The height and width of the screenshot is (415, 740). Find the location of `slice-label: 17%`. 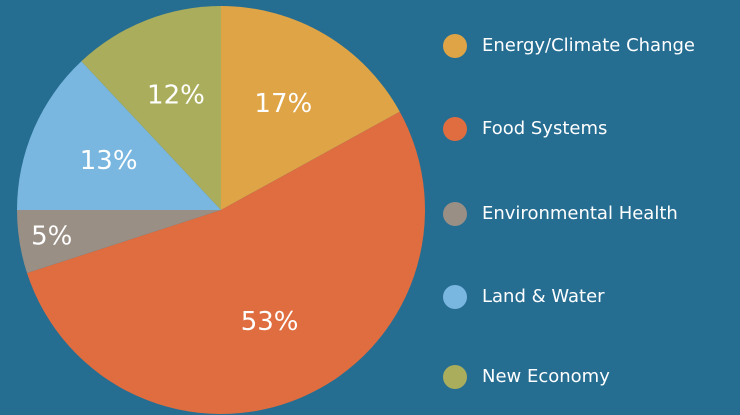

slice-label: 17% is located at coordinates (283, 104).